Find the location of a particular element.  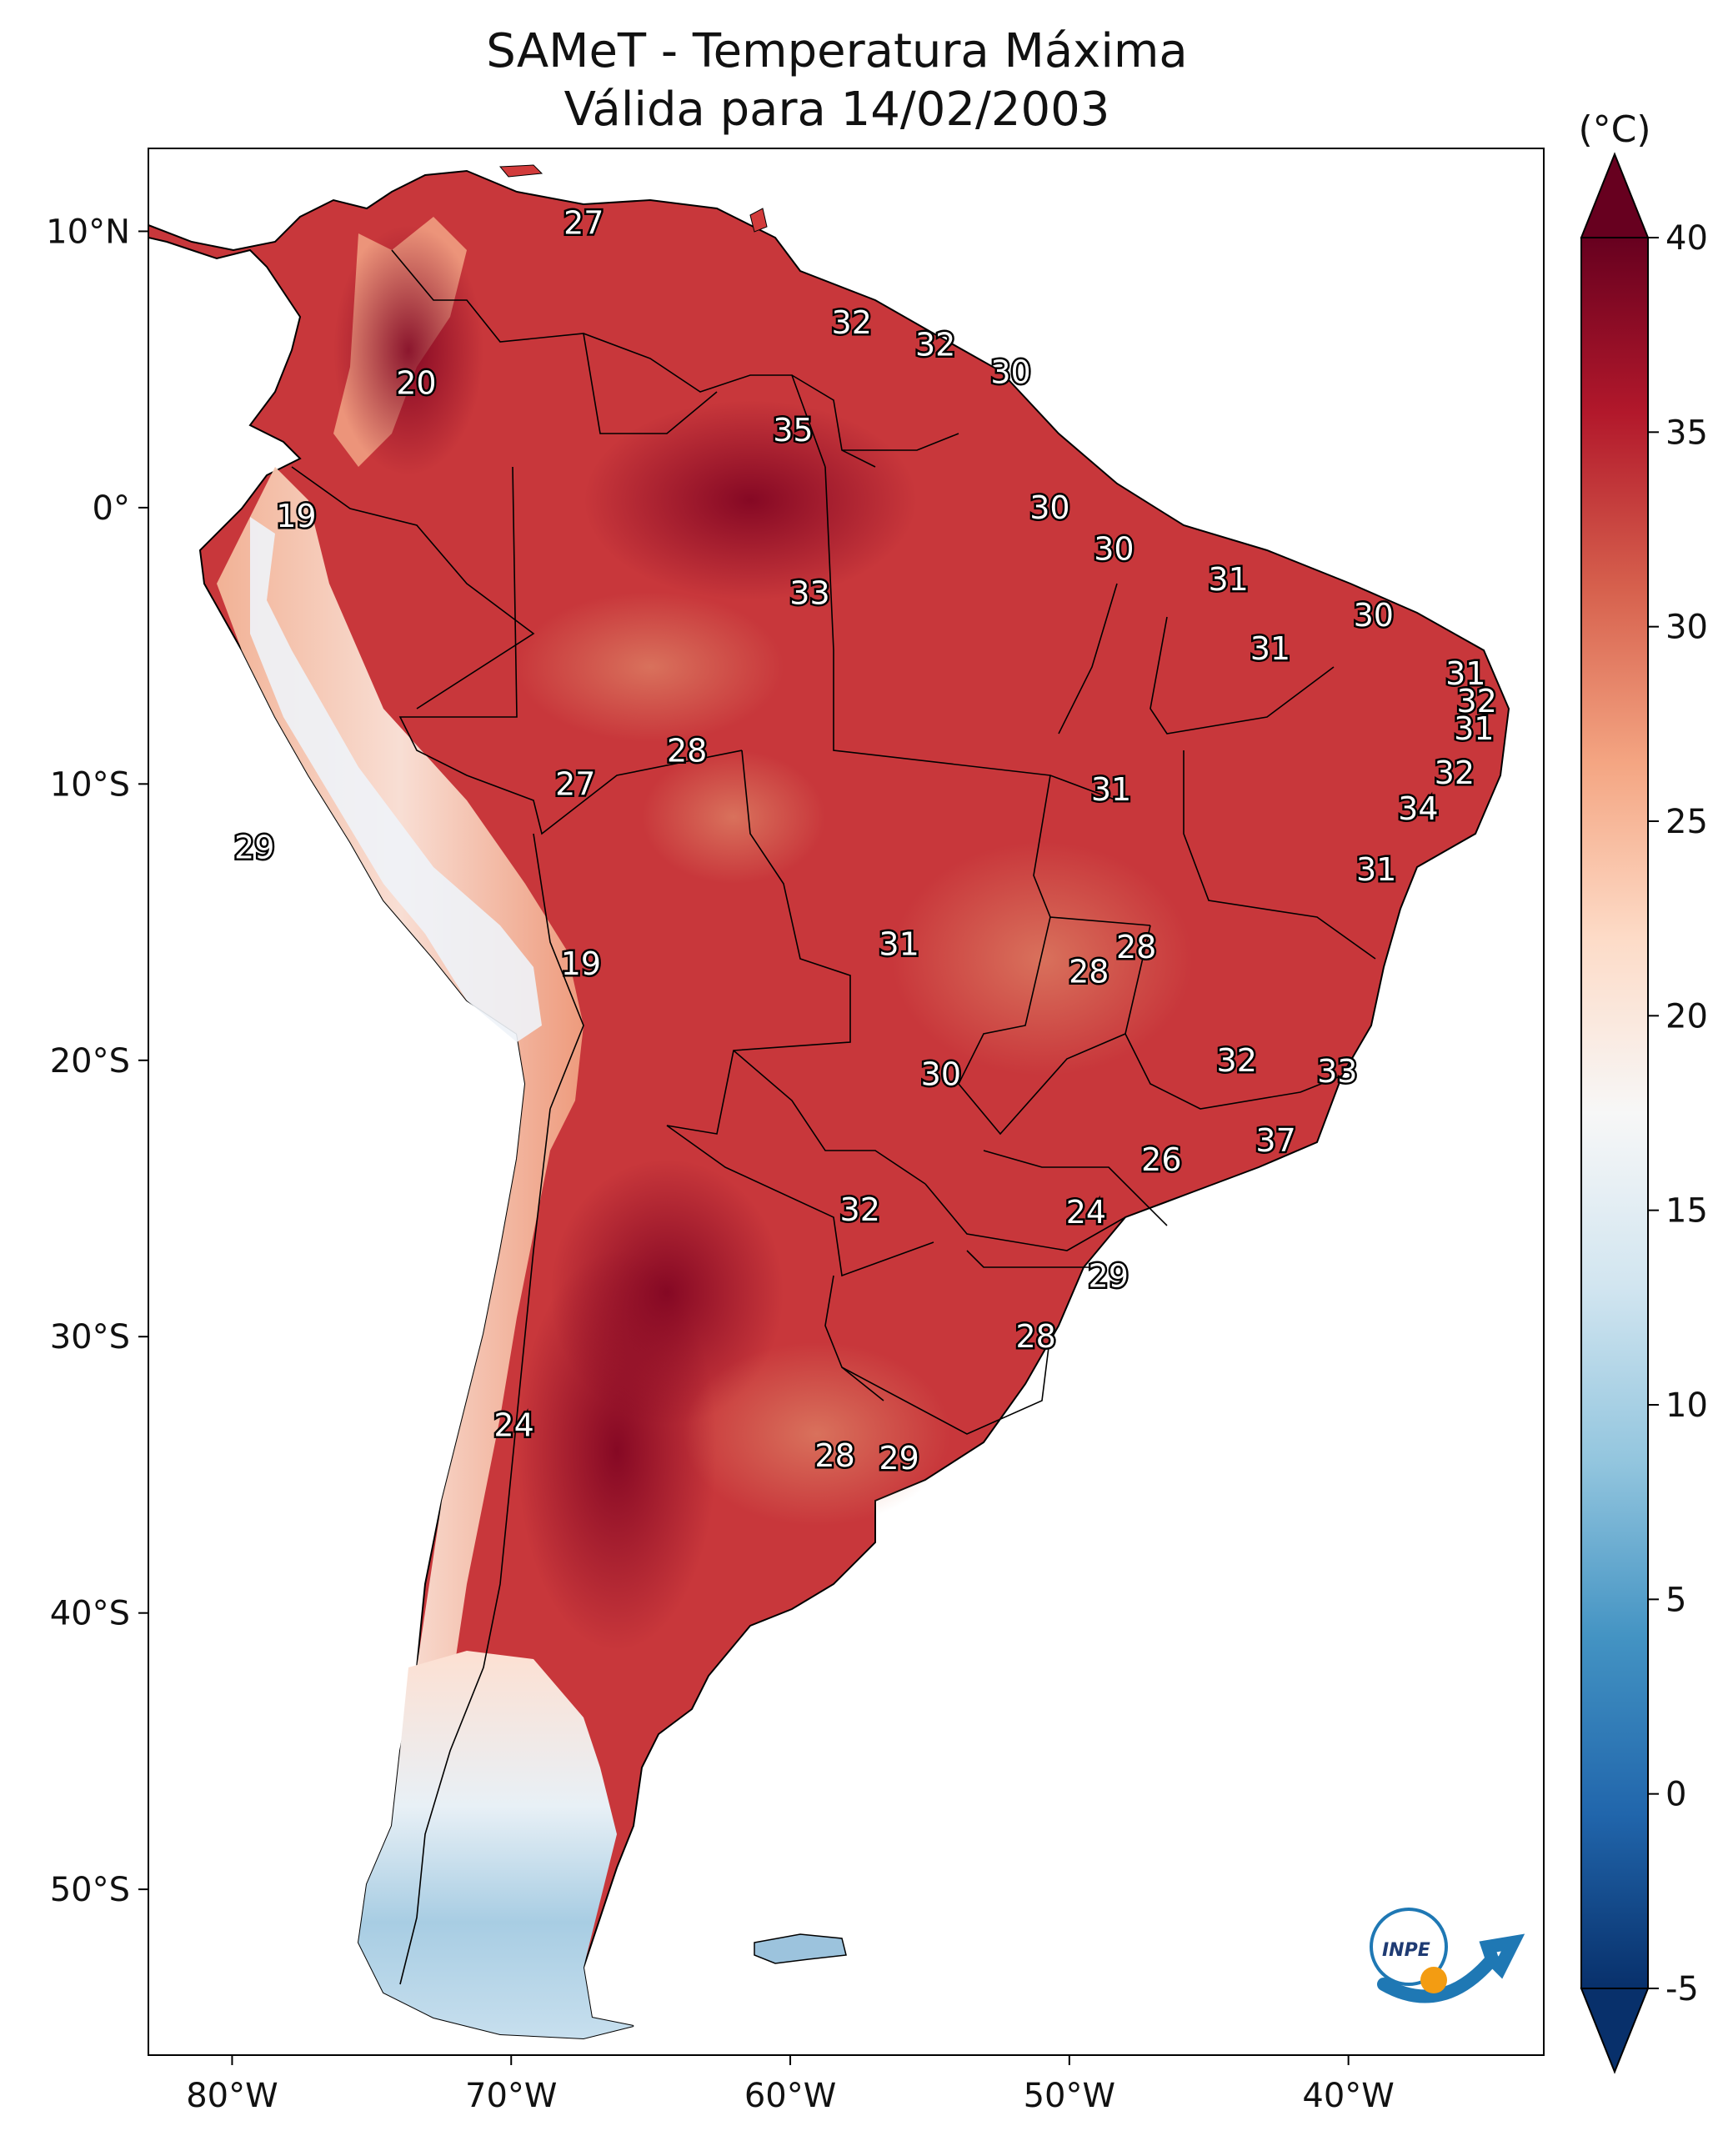

title-line-2: Válida para 14/02/2003 is located at coordinates (837, 110).